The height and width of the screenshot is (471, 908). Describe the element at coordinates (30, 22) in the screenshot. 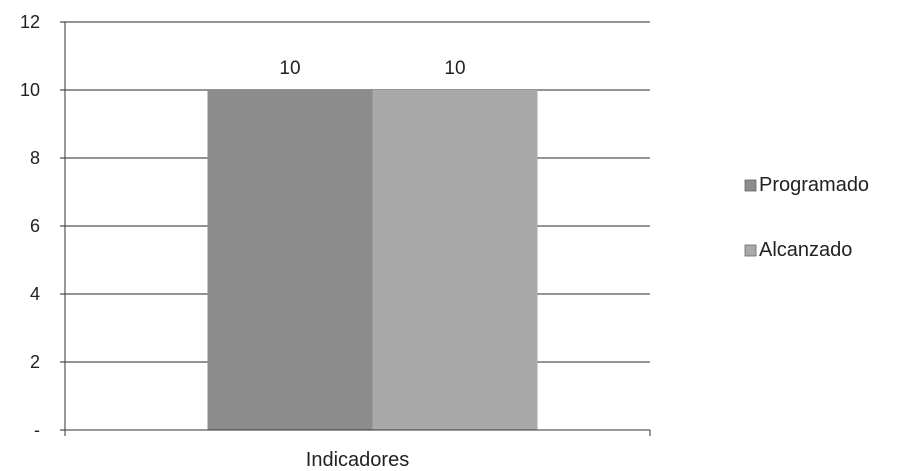

I see `y-tick-label: 12` at that location.